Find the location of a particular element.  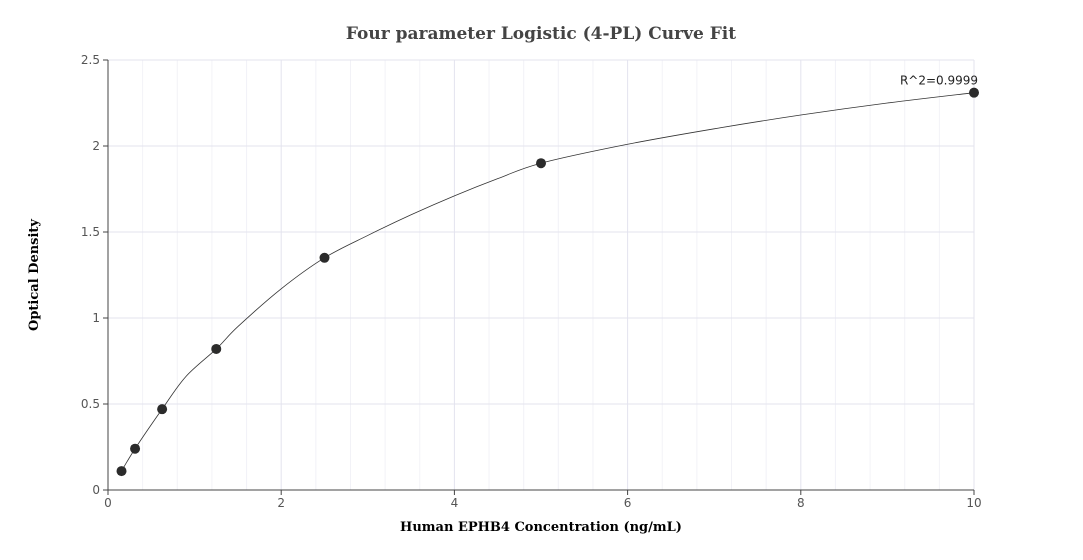

x-tick-label: 2 is located at coordinates (281, 503).